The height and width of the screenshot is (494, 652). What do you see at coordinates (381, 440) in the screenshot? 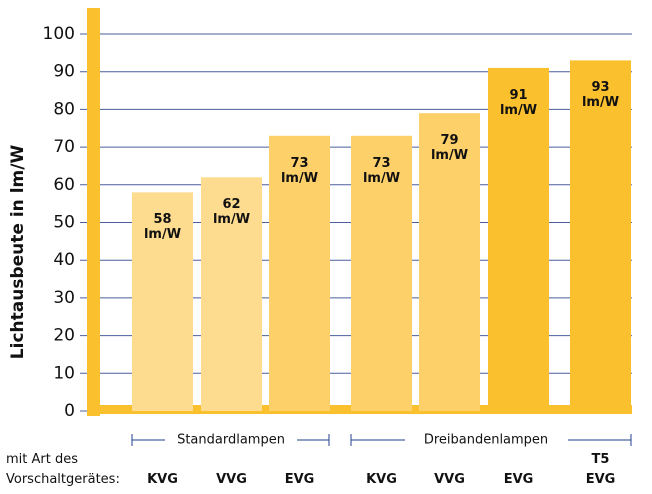
I see `group-brackets` at bounding box center [381, 440].